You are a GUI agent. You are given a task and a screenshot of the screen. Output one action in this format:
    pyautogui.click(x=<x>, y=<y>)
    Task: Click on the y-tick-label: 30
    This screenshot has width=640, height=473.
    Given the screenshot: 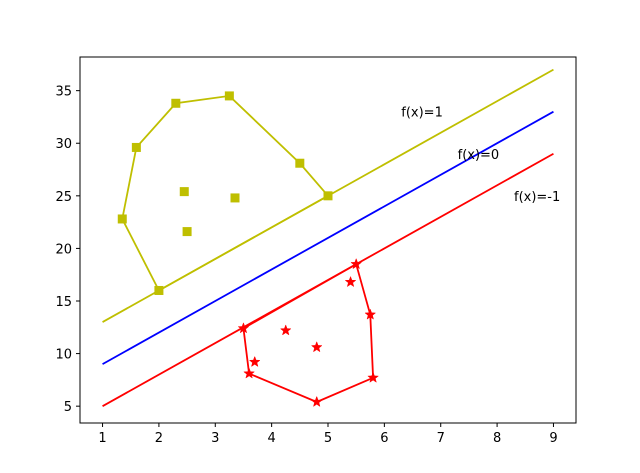 What is the action you would take?
    pyautogui.click(x=63, y=144)
    